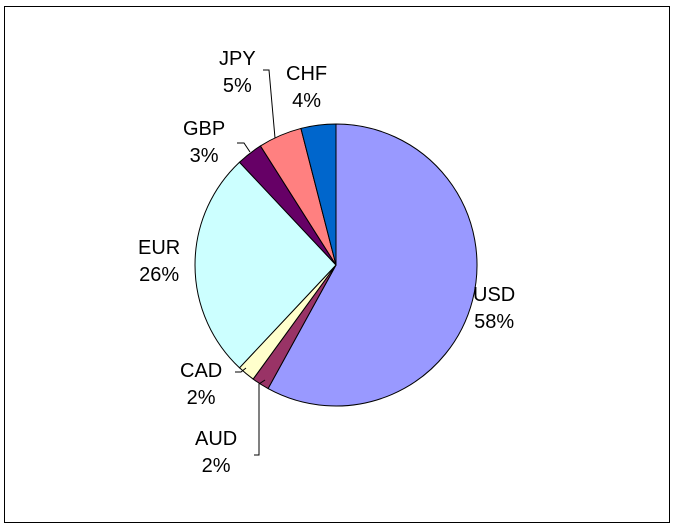 The height and width of the screenshot is (532, 677). I want to click on leader-lines, so click(255, 262).